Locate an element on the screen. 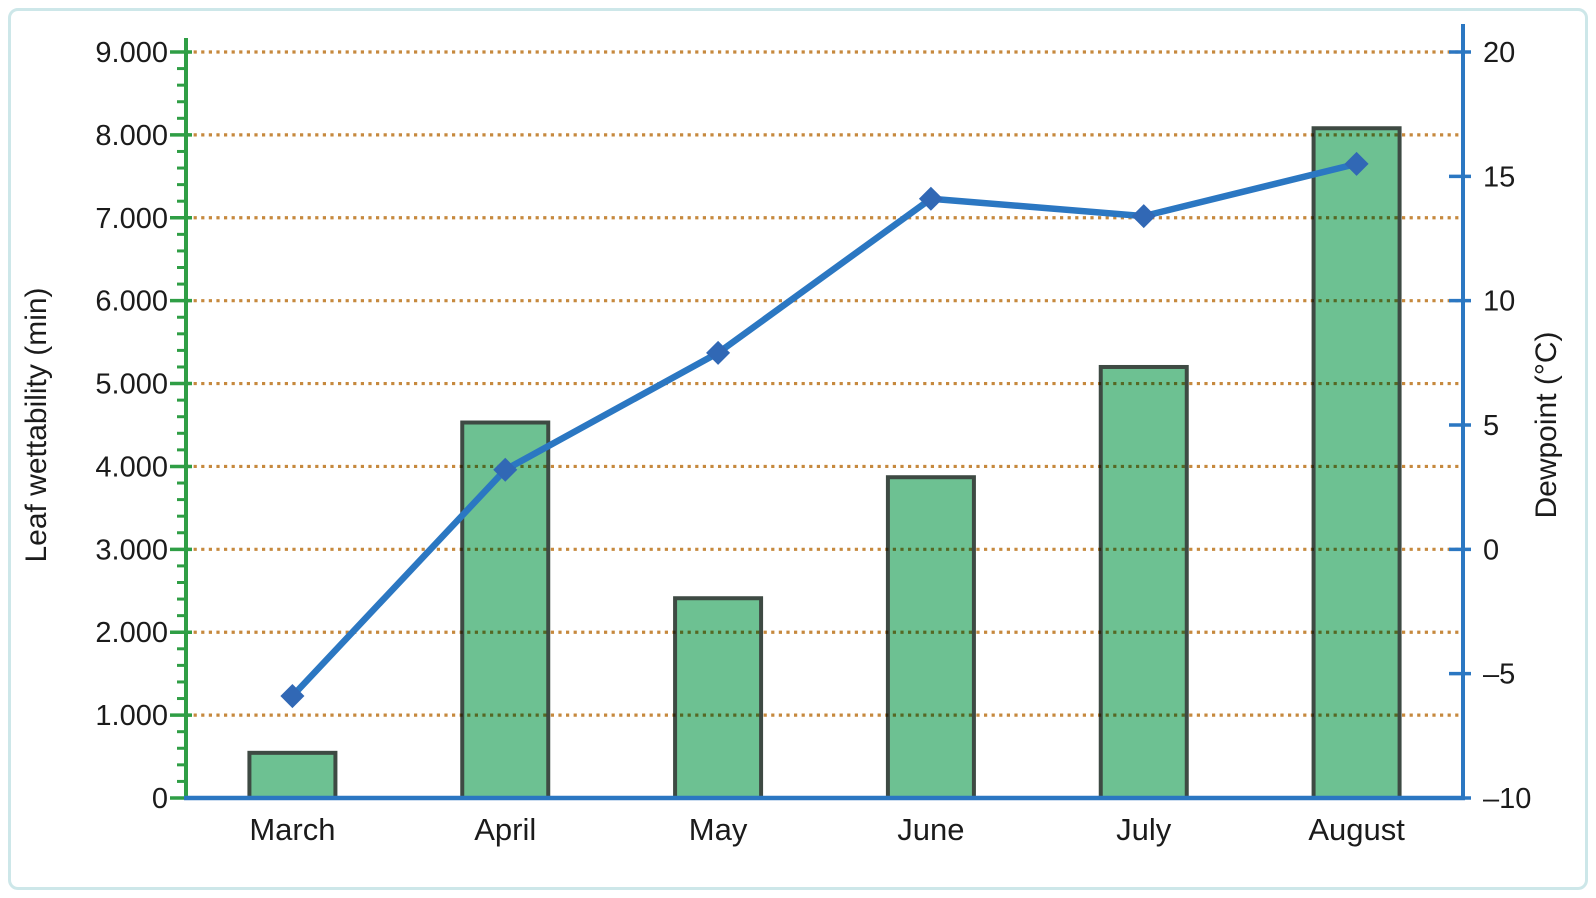  x-tick-label-april: April is located at coordinates (505, 829).